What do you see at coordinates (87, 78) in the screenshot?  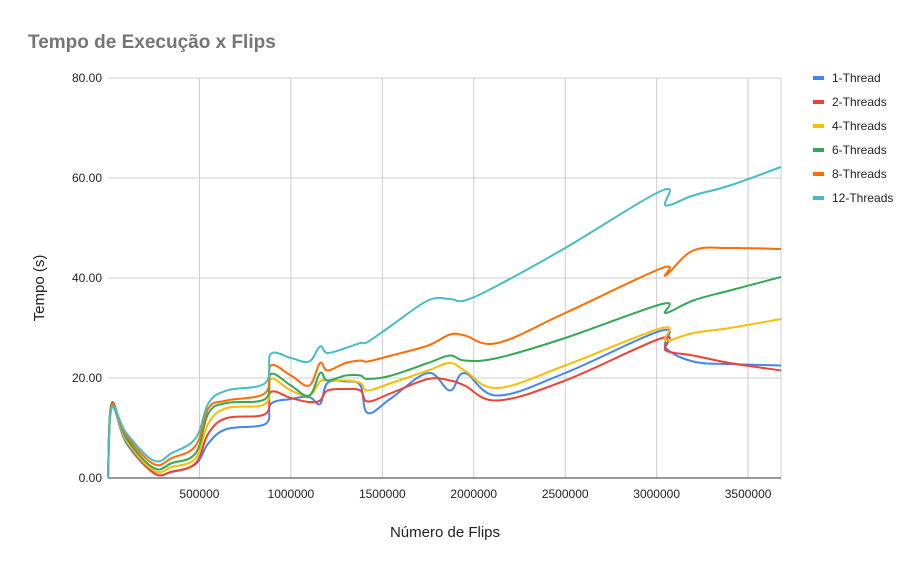 I see `y-tick-label: 80.00` at bounding box center [87, 78].